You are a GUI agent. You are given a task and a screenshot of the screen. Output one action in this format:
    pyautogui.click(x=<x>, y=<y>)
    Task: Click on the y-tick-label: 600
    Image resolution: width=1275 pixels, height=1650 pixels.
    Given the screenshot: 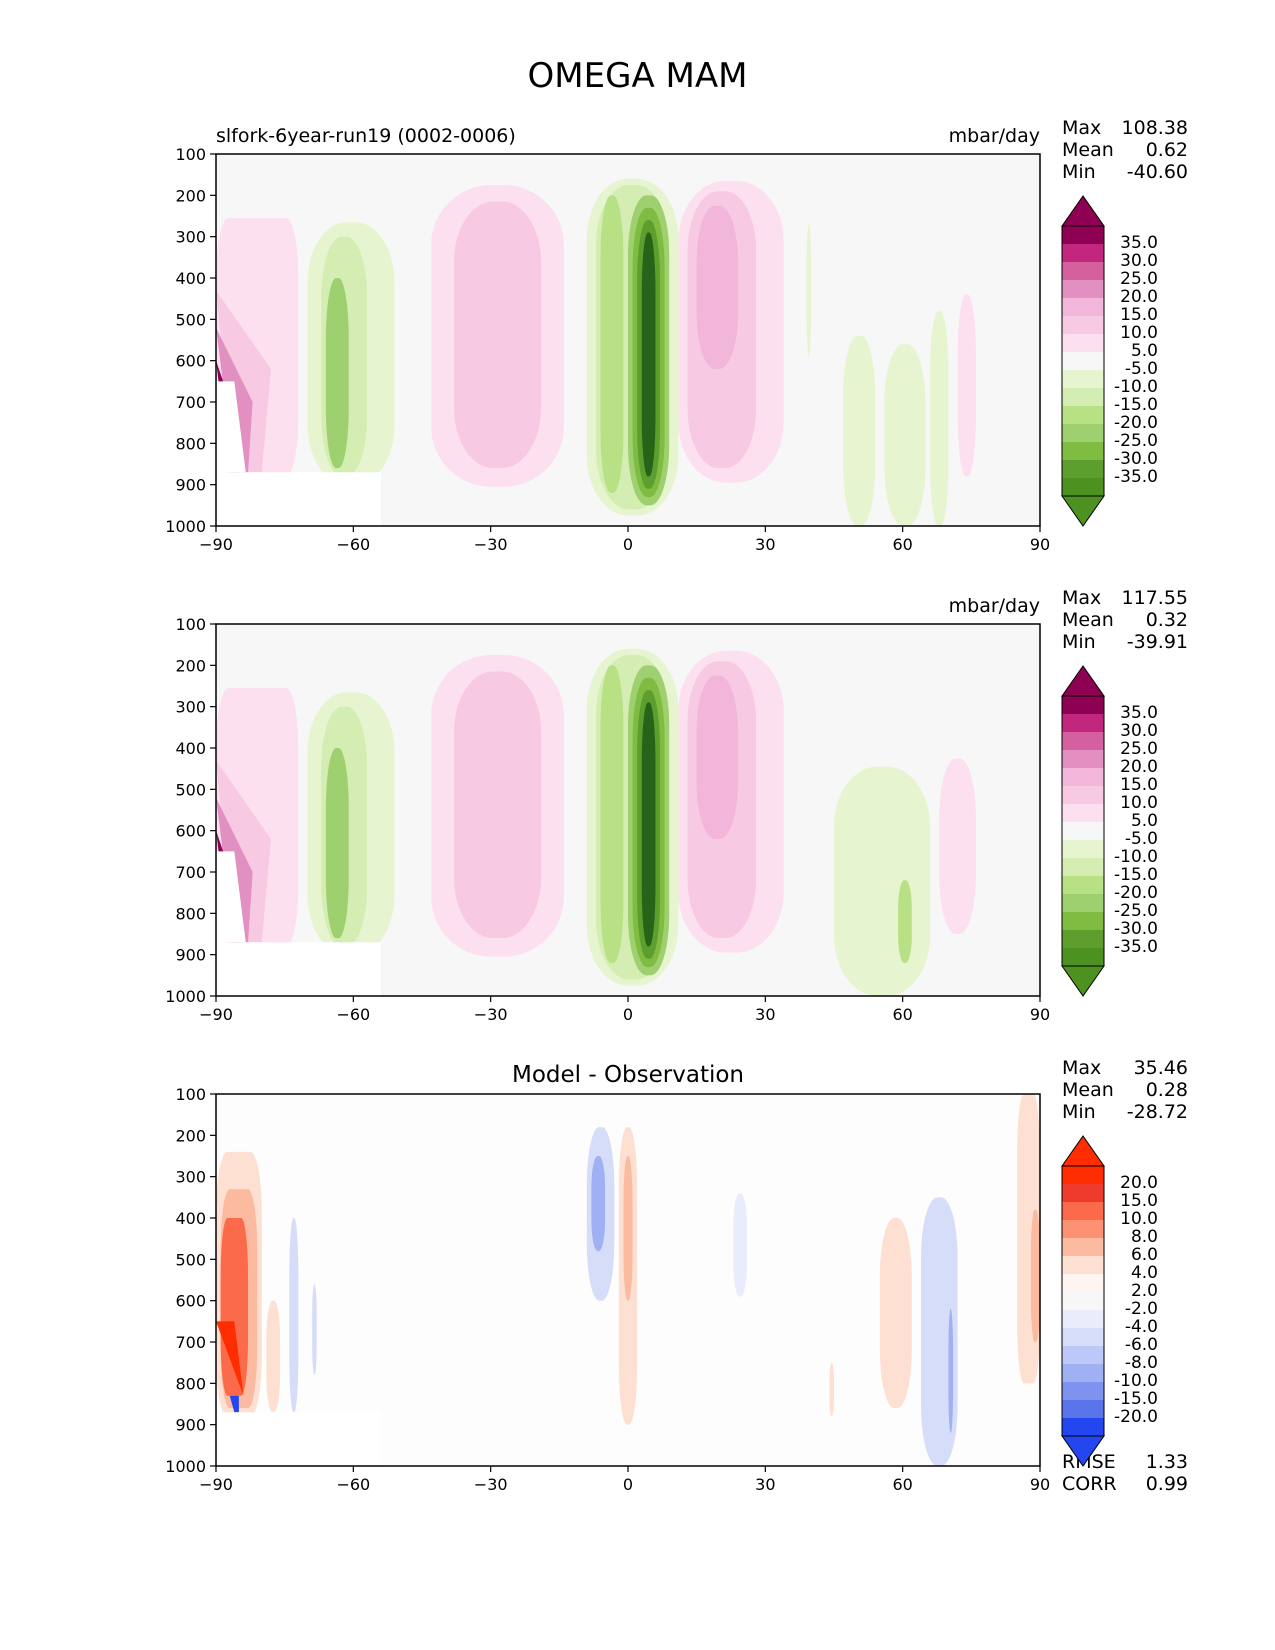 What is the action you would take?
    pyautogui.click(x=190, y=831)
    